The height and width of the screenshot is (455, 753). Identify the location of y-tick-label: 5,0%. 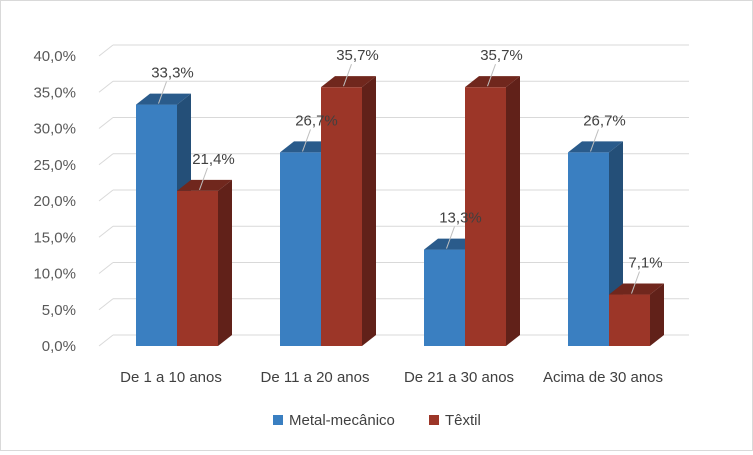
(59, 310).